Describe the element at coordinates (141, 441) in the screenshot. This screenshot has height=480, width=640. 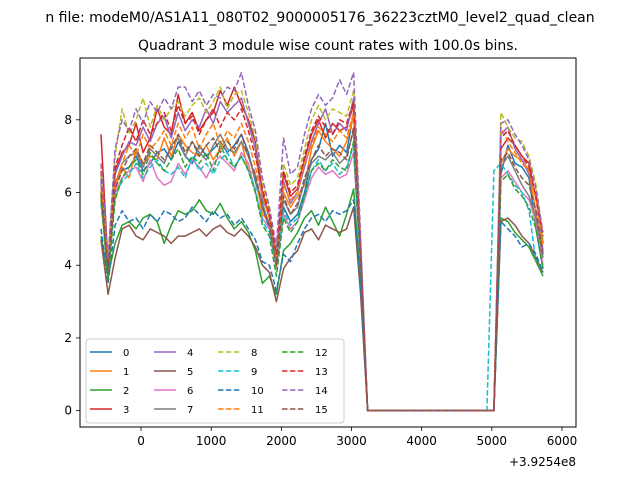
I see `x-tick-label: 0` at that location.